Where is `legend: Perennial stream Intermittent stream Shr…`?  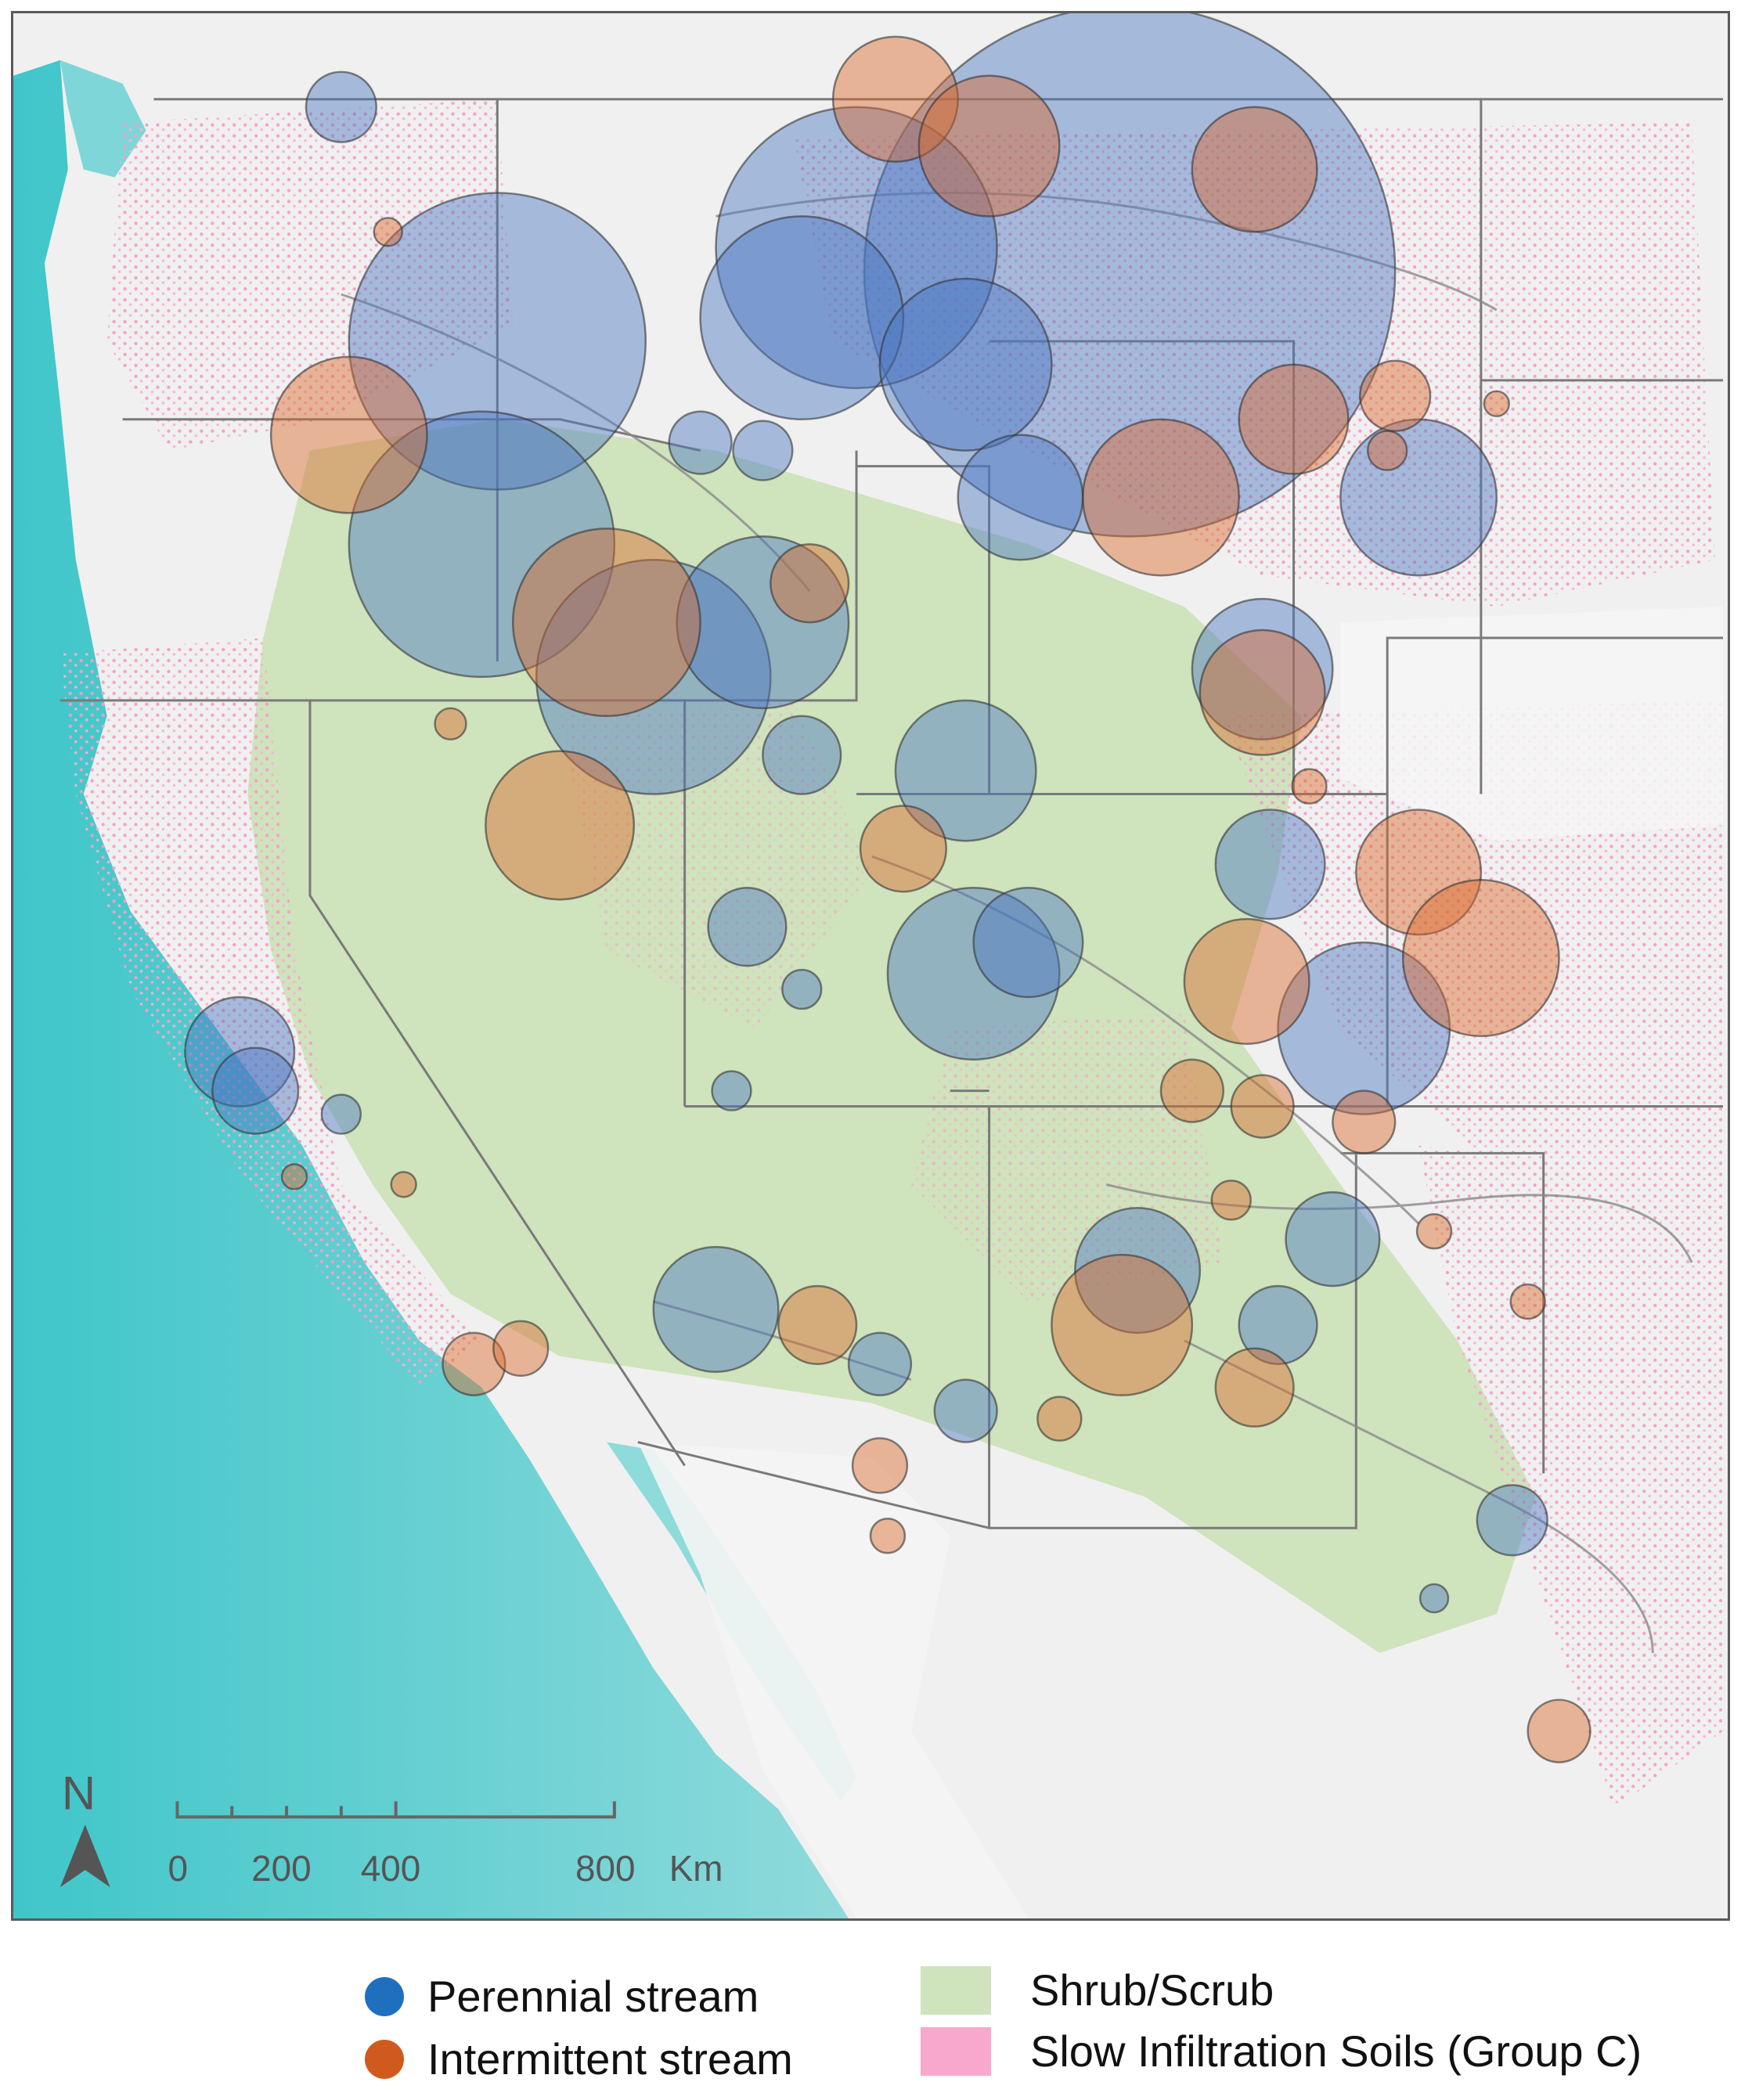
legend: Perennial stream Intermittent stream Shr… is located at coordinates (870, 2016).